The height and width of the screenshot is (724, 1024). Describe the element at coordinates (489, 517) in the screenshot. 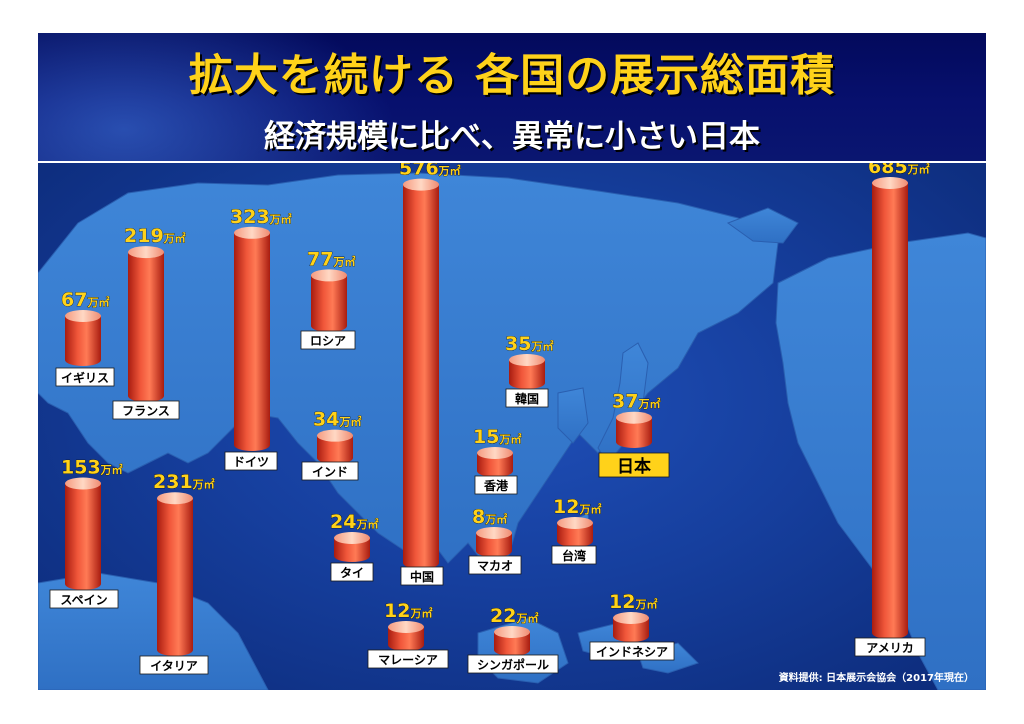

I see `value-label: 8万㎡` at that location.